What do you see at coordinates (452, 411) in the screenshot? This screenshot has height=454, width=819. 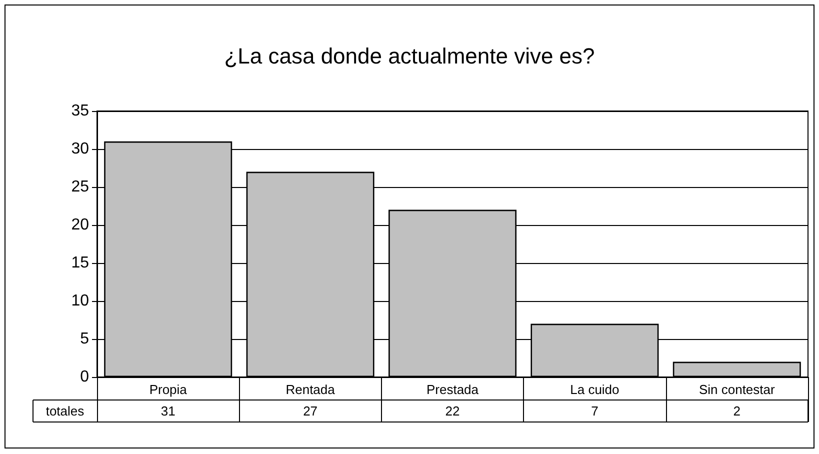 I see `data-label: 22` at bounding box center [452, 411].